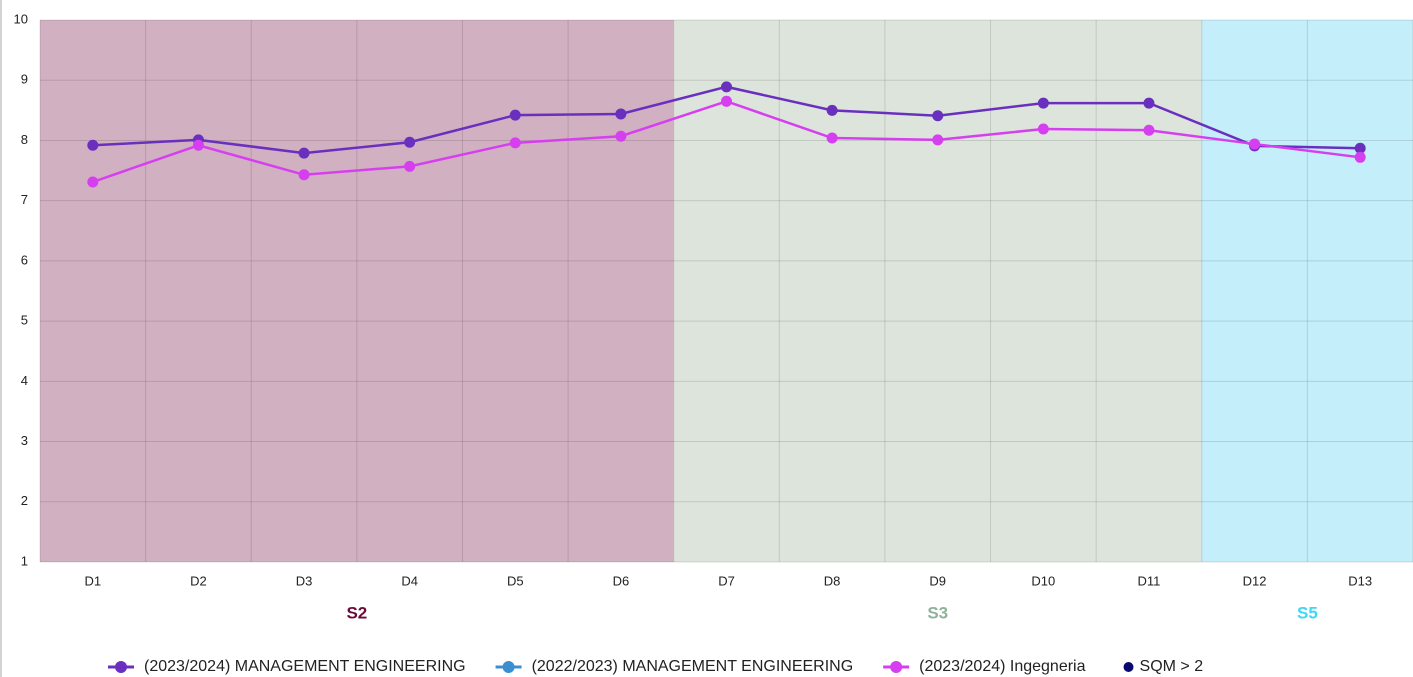 Image resolution: width=1413 pixels, height=677 pixels. Describe the element at coordinates (305, 666) in the screenshot. I see `legend-label: (2023/2024) MANAGEMENT ENGINEERING` at that location.